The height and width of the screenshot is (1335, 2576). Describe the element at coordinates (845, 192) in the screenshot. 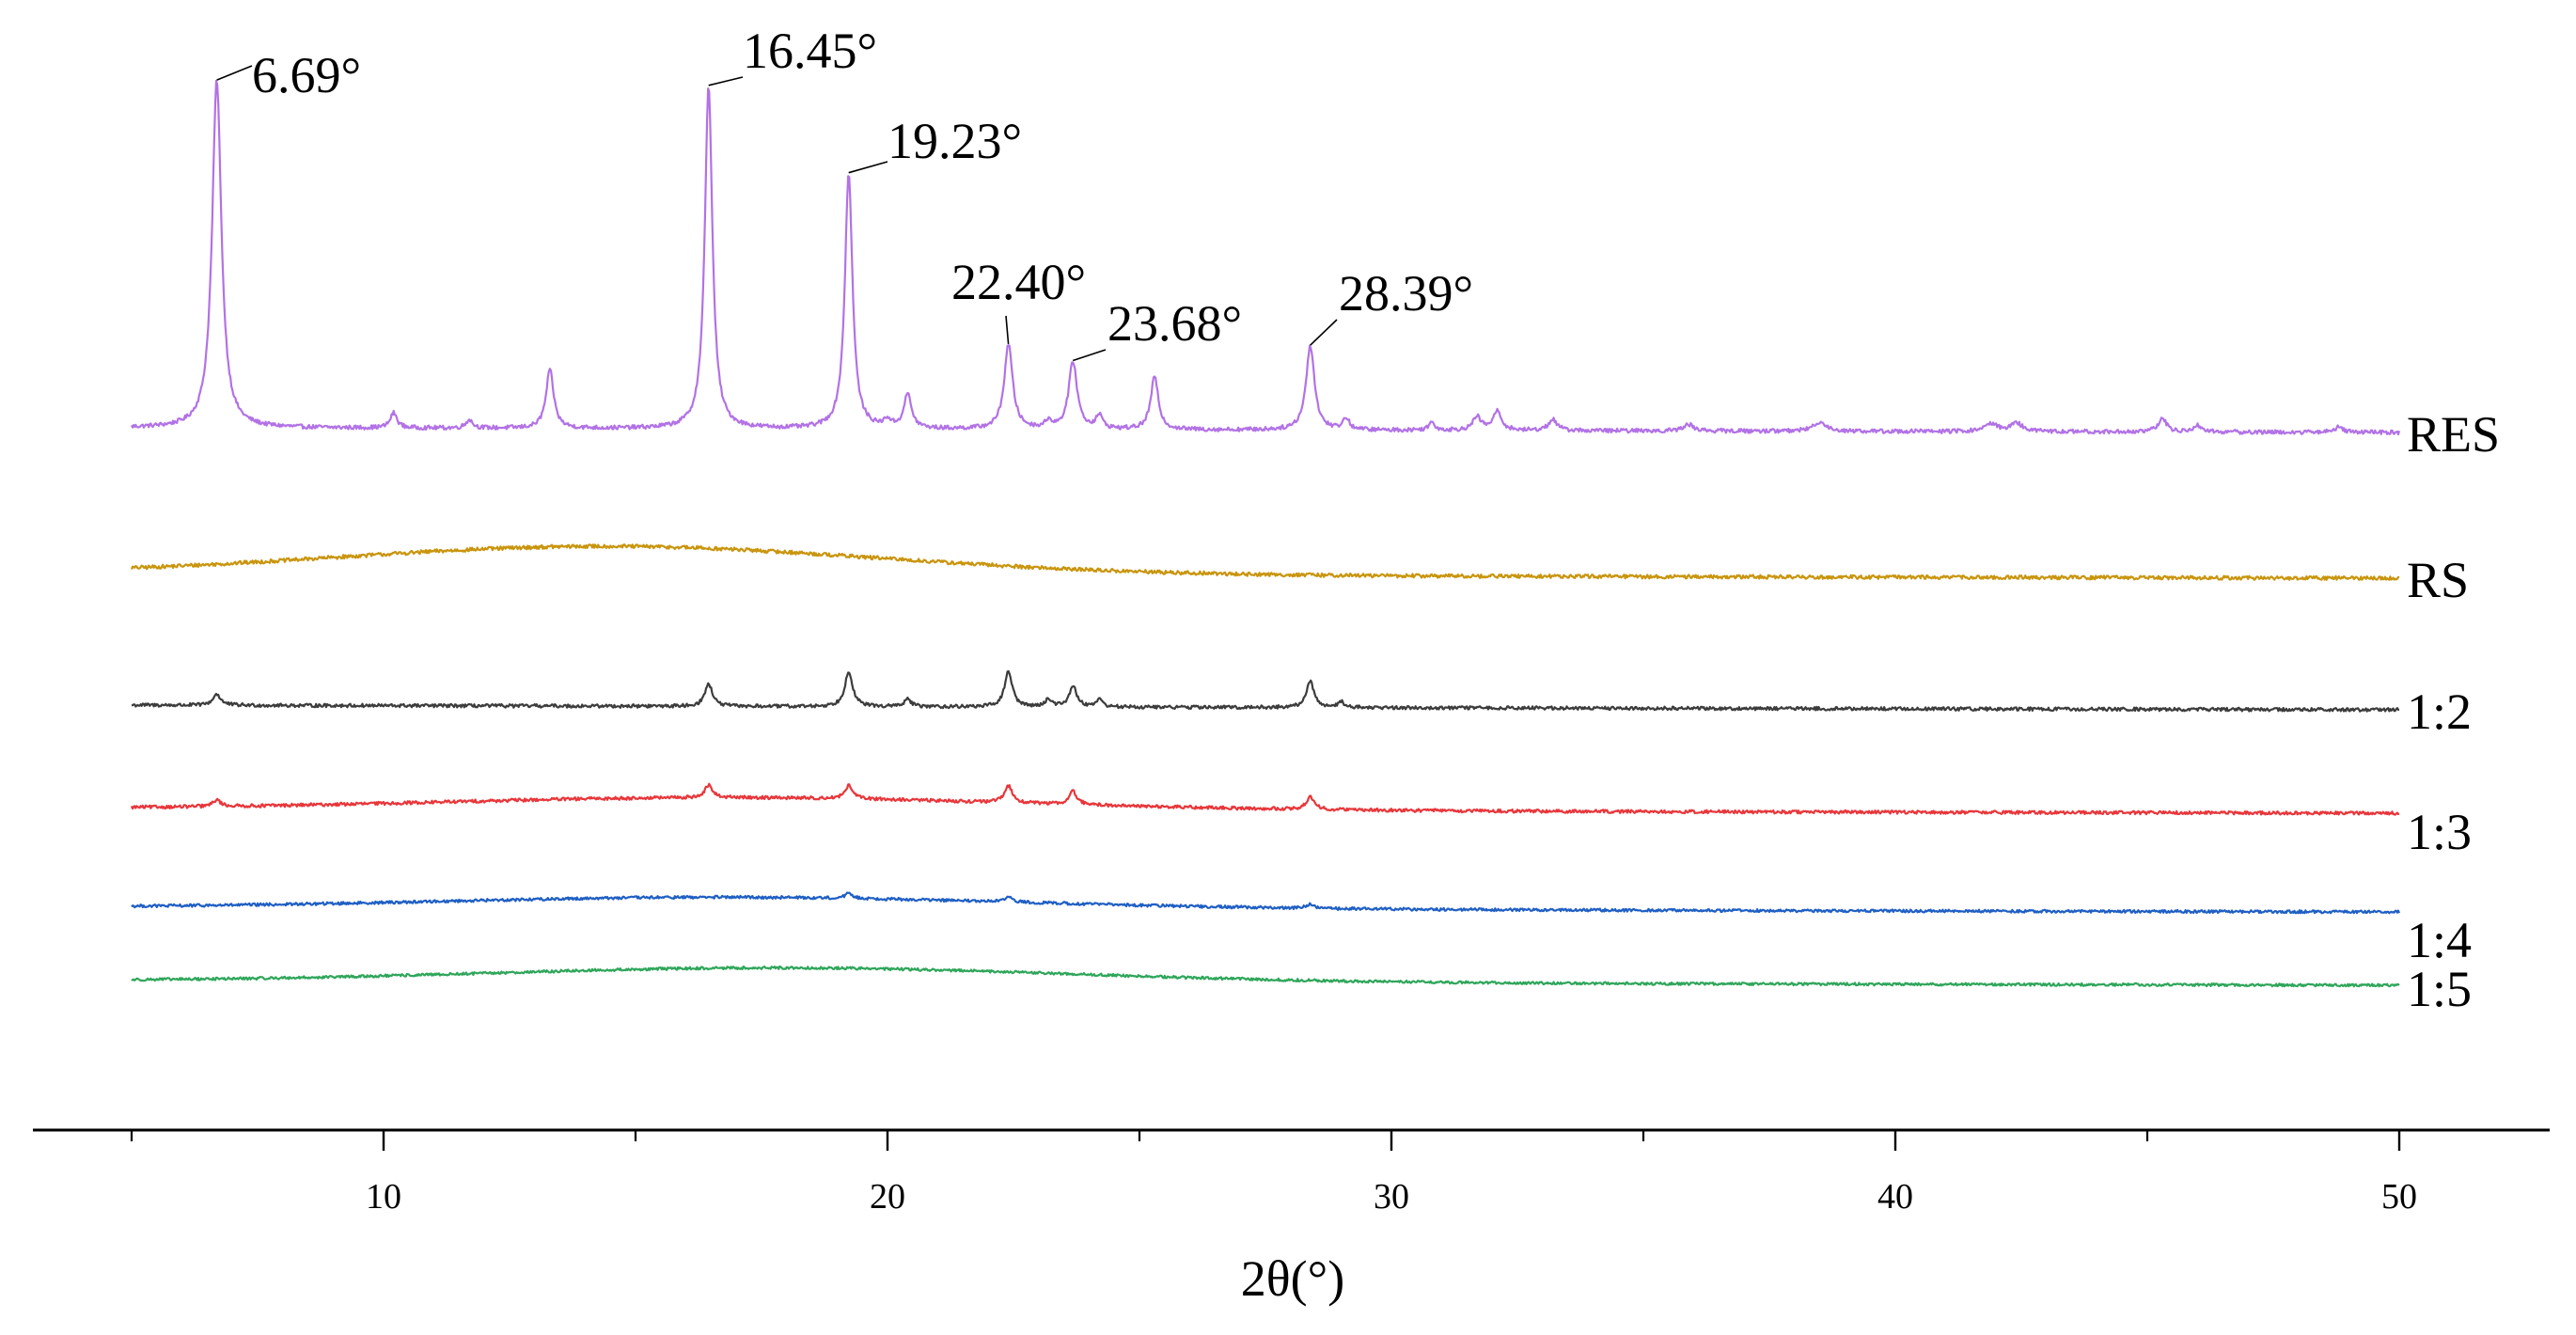

I see `annotations-group: 6.69° 16.45°19.23° 22.40° 23.68° 28.39°` at that location.